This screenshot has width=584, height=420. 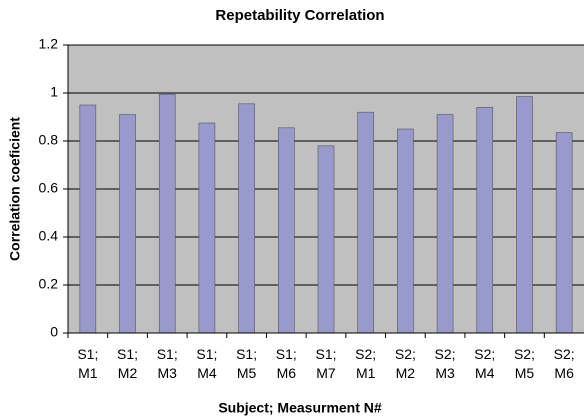 What do you see at coordinates (366, 363) in the screenshot?
I see `x-tick-label: S2; M1` at bounding box center [366, 363].